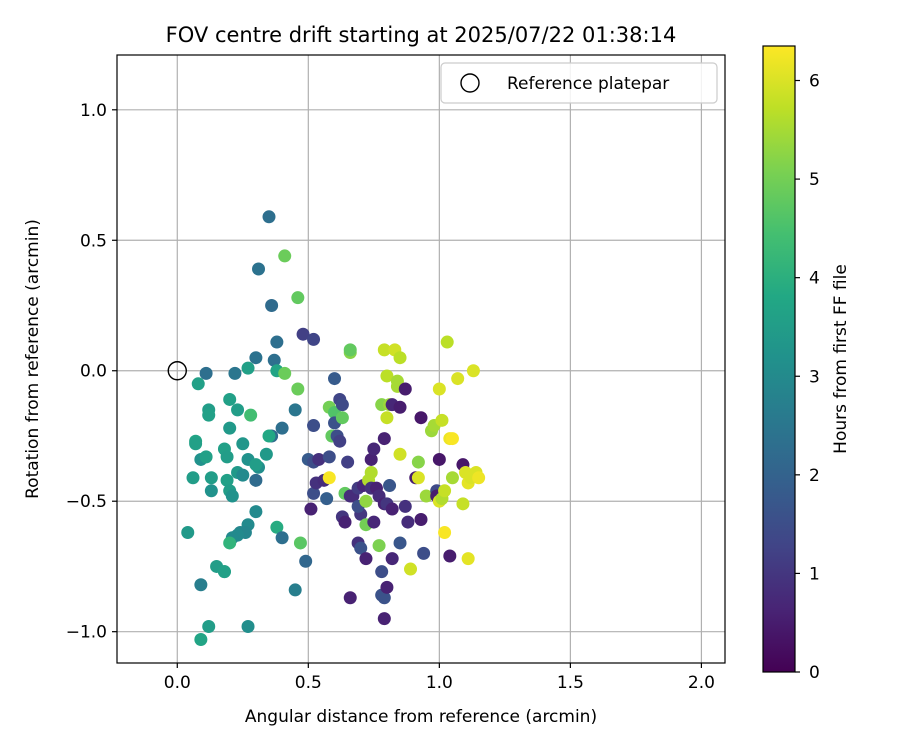  I want to click on y-tick-label: 0.5, so click(93, 241).